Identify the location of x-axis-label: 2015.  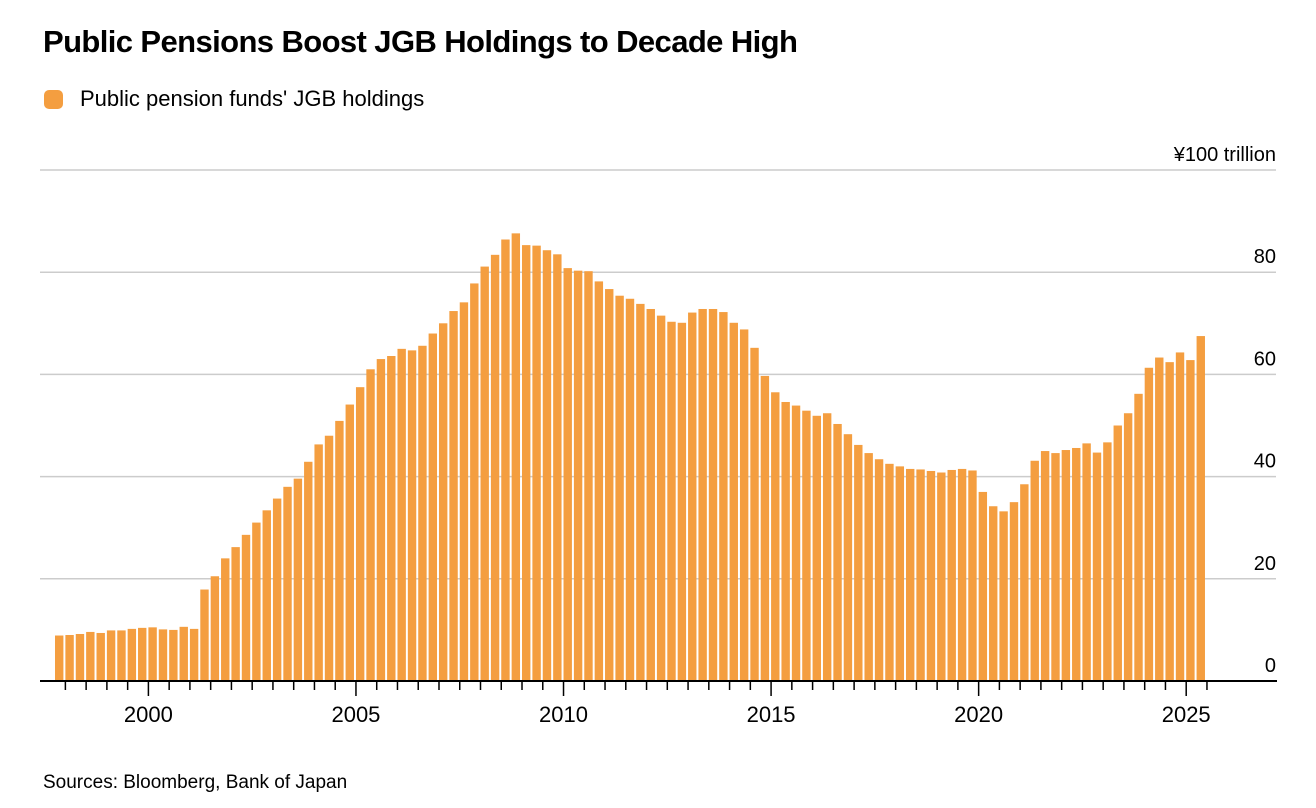
(771, 714).